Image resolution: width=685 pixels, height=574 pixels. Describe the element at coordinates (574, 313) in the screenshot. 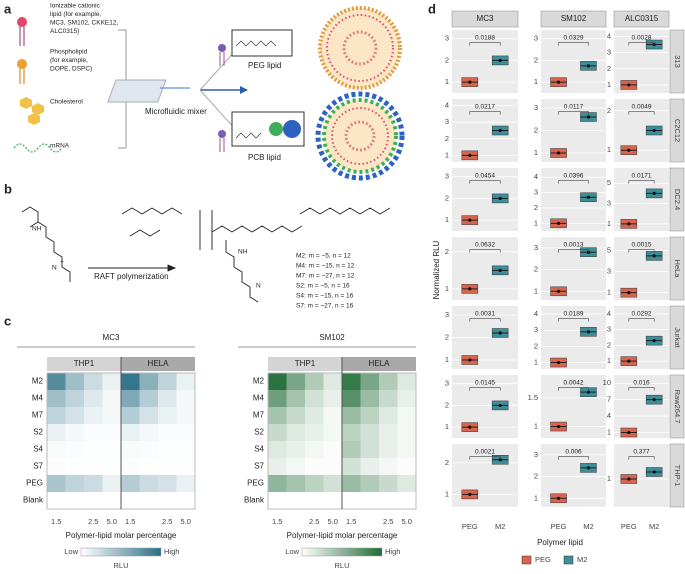

I see `p-value: 0.0189` at that location.